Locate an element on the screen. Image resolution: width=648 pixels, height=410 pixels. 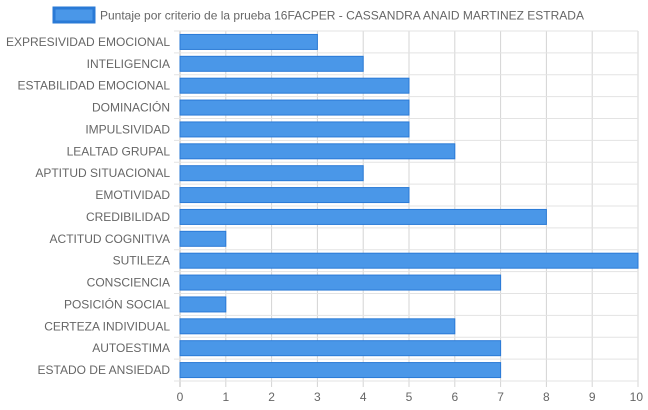
category-label: ESTADO DE ANSIEDAD is located at coordinates (104, 370).